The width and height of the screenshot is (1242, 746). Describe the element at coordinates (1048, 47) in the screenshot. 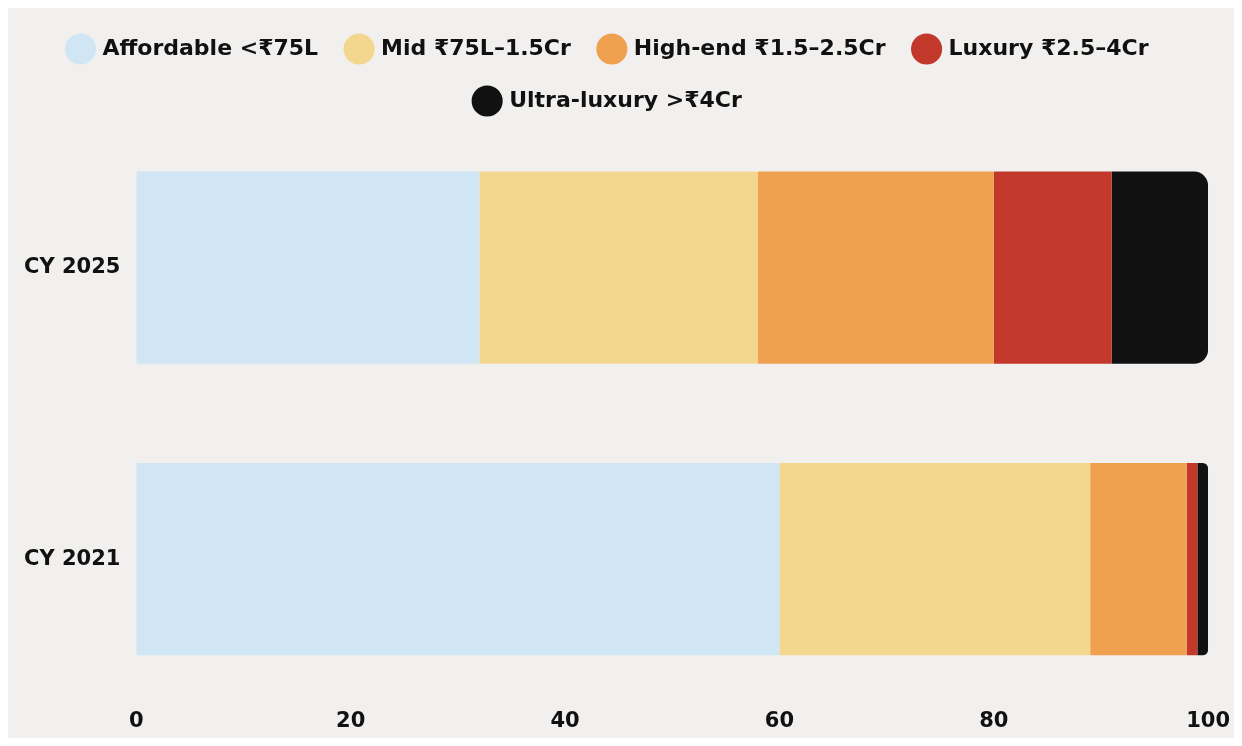

I see `legend-label: Luxury ₹2.5–4Cr` at that location.